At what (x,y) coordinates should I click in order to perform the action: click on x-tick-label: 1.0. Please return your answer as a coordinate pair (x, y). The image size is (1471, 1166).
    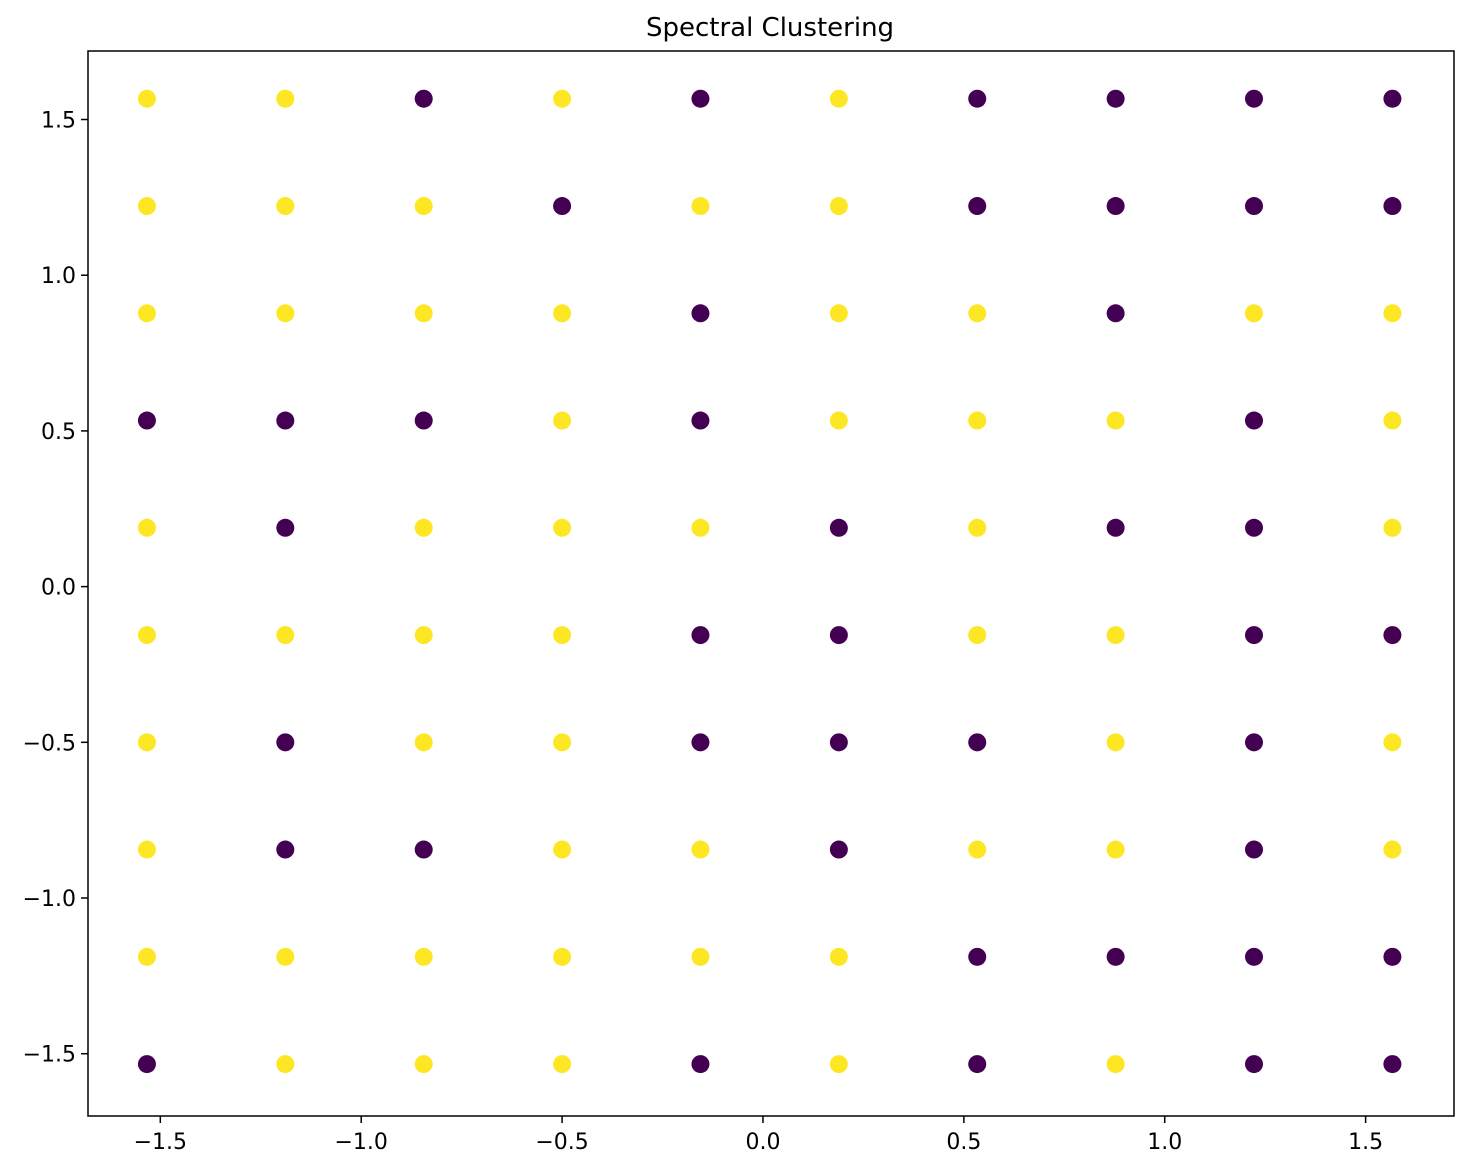
    Looking at the image, I should click on (1164, 1142).